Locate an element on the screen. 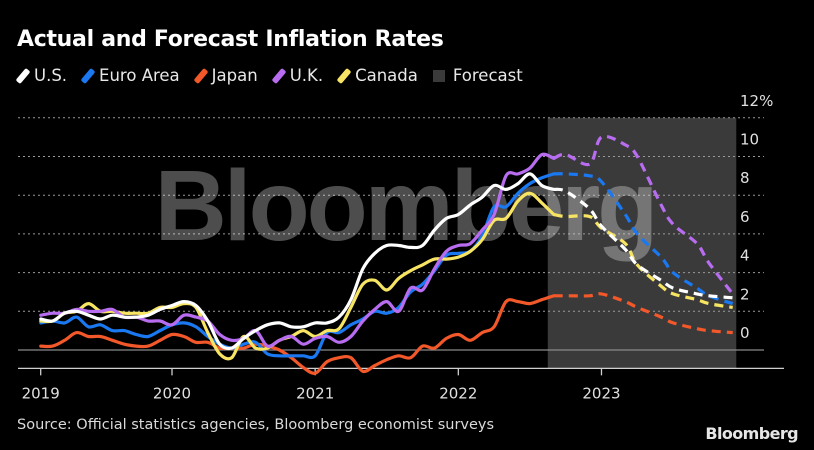 Image resolution: width=814 pixels, height=450 pixels. x-tick-label: 2023 is located at coordinates (601, 393).